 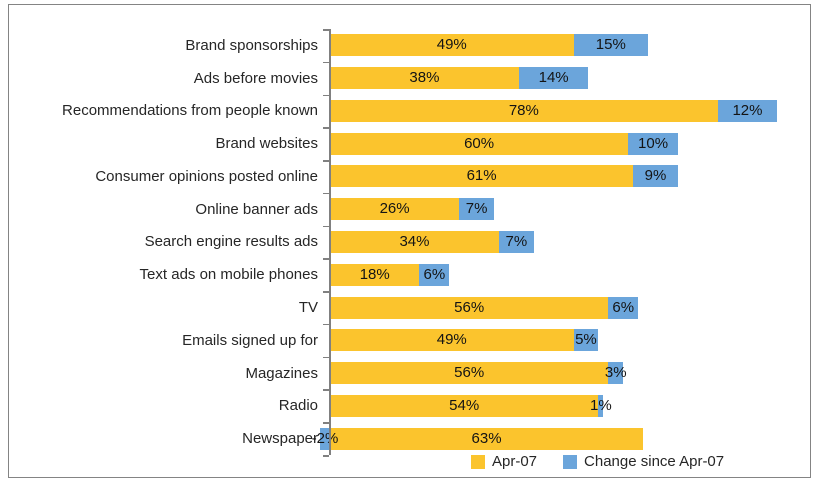 What do you see at coordinates (228, 275) in the screenshot?
I see `category-label: Text ads on mobile phones` at bounding box center [228, 275].